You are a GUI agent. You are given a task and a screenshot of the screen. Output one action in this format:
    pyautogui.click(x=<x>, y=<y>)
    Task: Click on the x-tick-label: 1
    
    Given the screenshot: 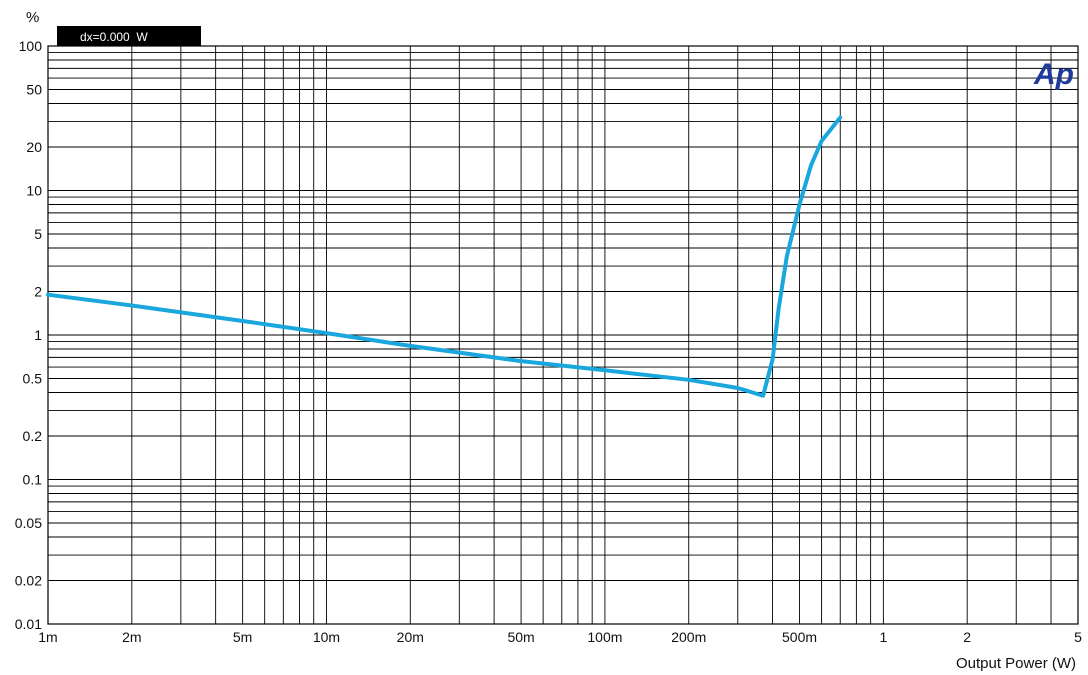 What is the action you would take?
    pyautogui.click(x=883, y=637)
    